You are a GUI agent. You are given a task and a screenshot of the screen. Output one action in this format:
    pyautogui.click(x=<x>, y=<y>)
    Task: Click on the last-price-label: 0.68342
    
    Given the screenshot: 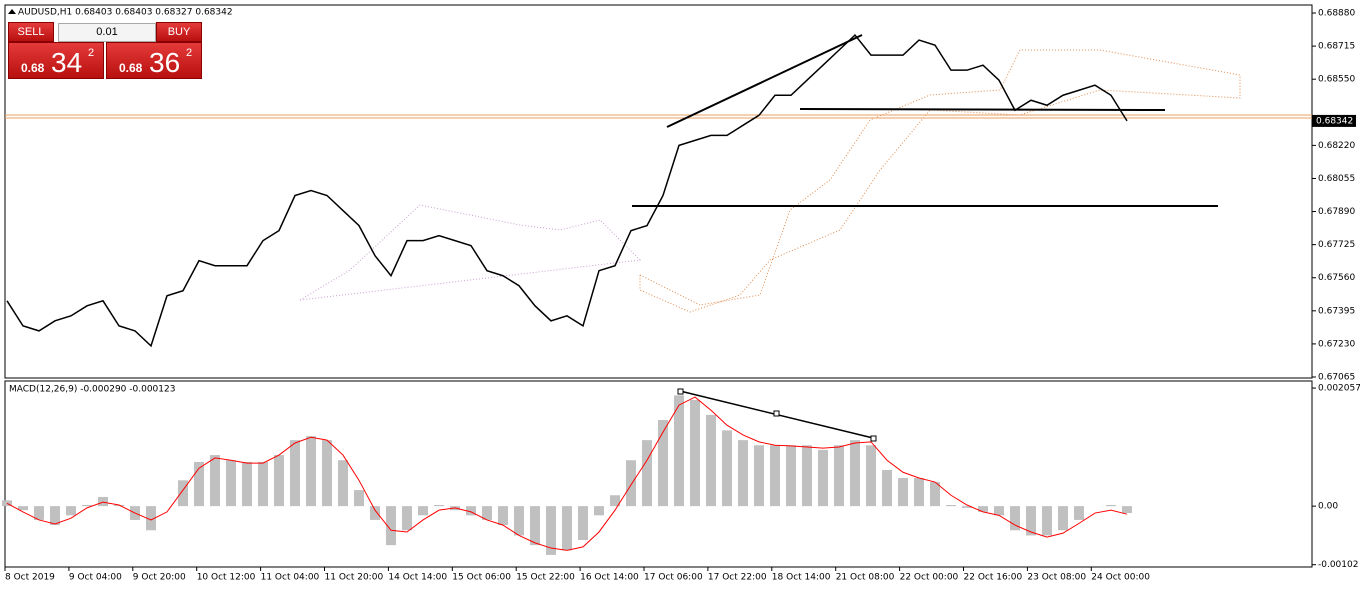 What is the action you would take?
    pyautogui.click(x=1334, y=121)
    